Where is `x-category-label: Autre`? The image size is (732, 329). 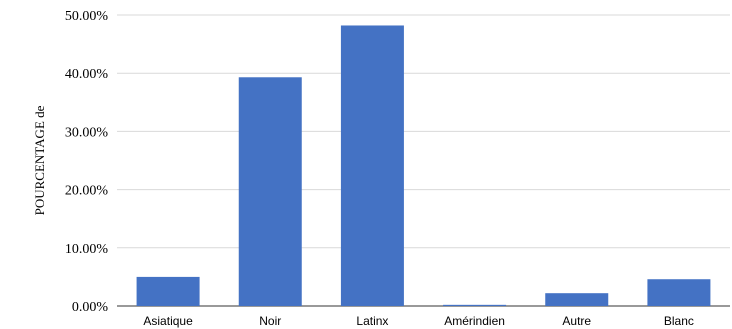
x-category-label: Autre is located at coordinates (576, 321).